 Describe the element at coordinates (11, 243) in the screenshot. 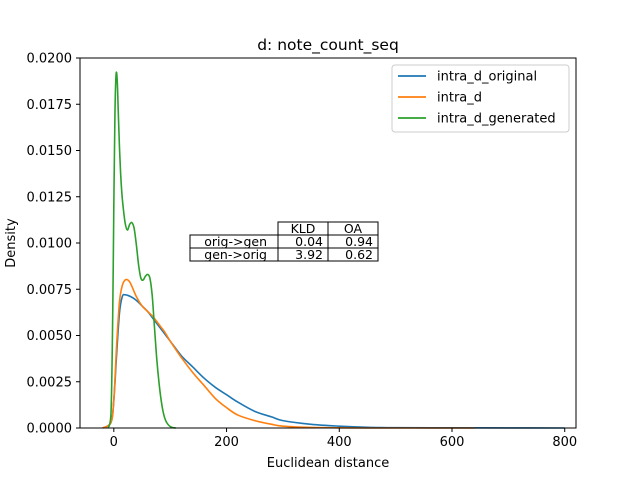

I see `y-axis-label: Density` at that location.